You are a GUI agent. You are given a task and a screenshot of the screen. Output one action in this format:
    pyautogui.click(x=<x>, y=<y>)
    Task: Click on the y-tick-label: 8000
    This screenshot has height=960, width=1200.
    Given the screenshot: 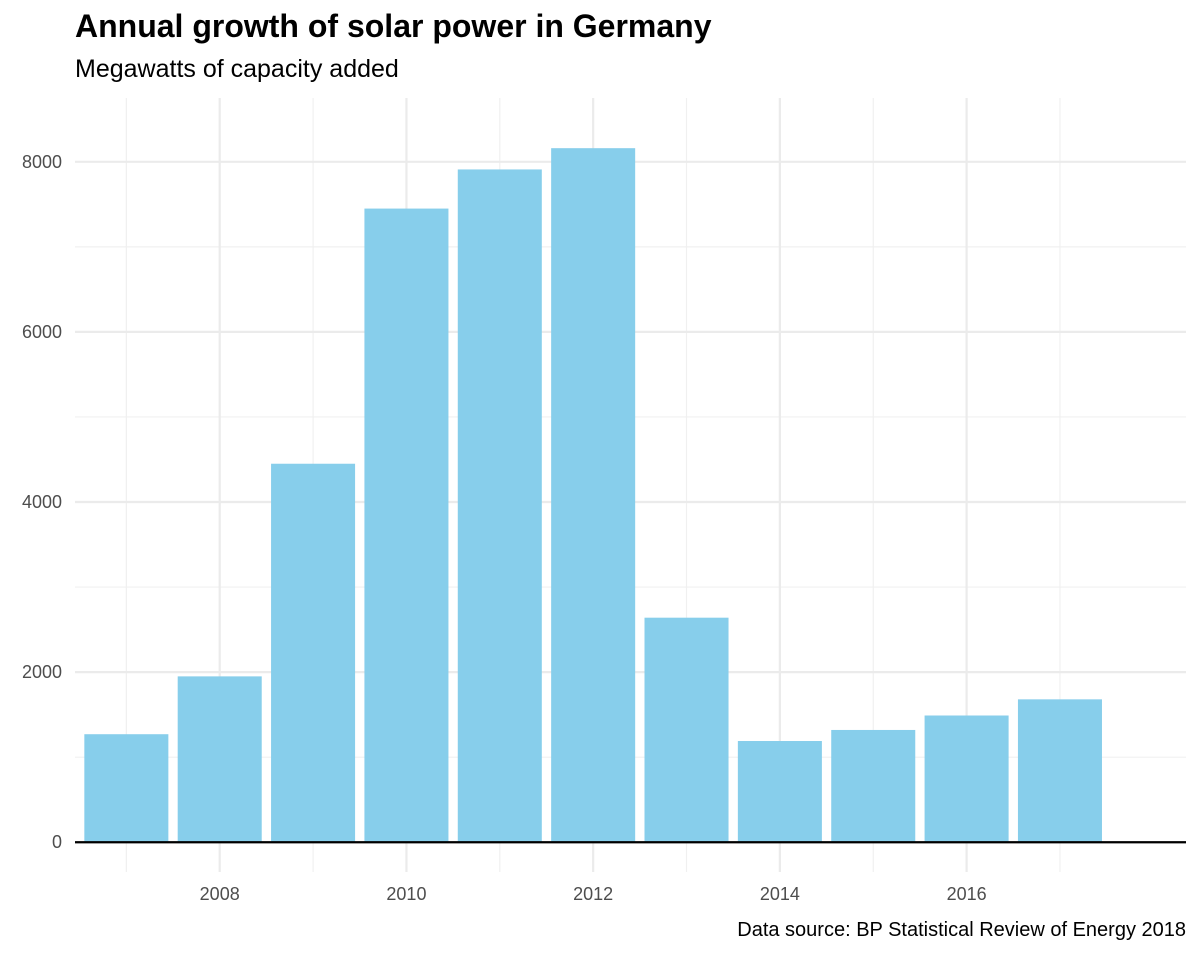 What is the action you would take?
    pyautogui.click(x=42, y=162)
    